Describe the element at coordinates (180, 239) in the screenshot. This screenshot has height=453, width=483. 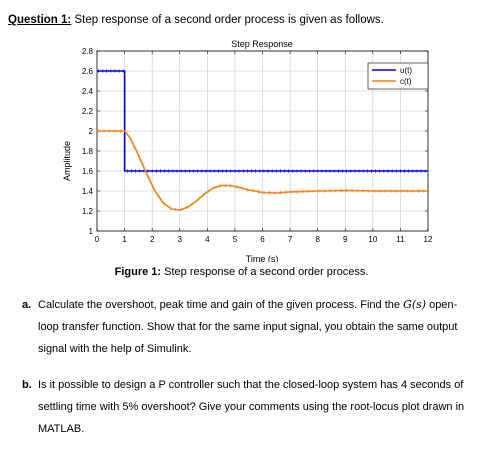
I see `x-tick-label: 3` at that location.